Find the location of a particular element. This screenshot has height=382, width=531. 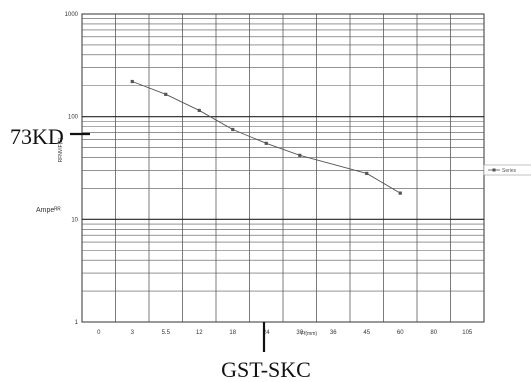

x-tick-label: 105 is located at coordinates (467, 333).